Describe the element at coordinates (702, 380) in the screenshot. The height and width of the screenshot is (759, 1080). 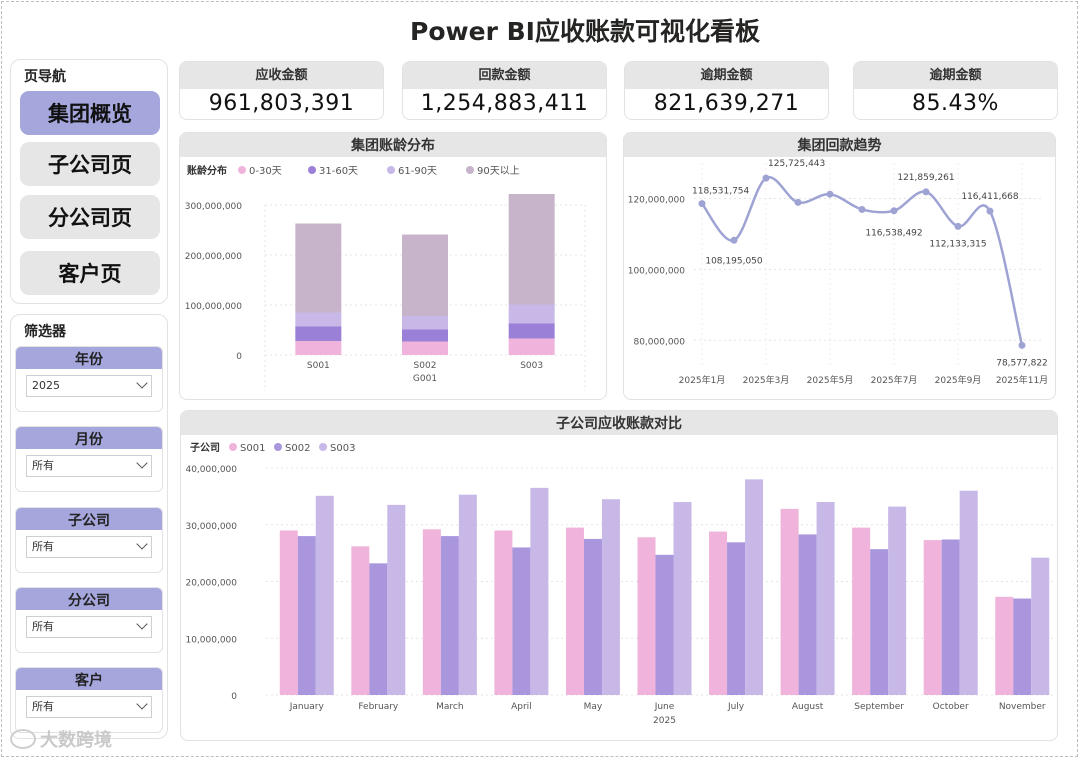
I see `trend-xtick-label: 2025年1月` at that location.